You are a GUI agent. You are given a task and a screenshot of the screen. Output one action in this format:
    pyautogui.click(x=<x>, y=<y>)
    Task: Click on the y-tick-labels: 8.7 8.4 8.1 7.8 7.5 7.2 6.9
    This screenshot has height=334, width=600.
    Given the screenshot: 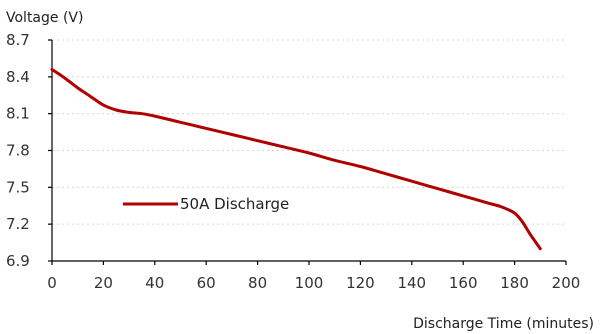 What is the action you would take?
    pyautogui.click(x=18, y=150)
    